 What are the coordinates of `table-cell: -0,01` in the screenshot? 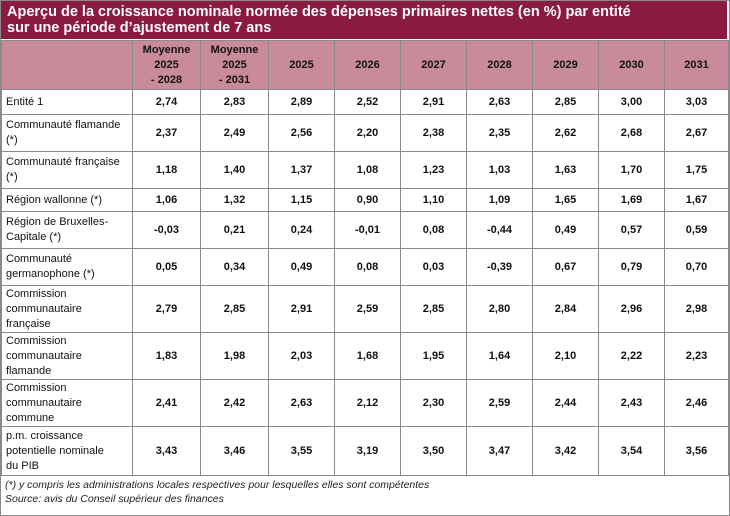 It's located at (367, 230).